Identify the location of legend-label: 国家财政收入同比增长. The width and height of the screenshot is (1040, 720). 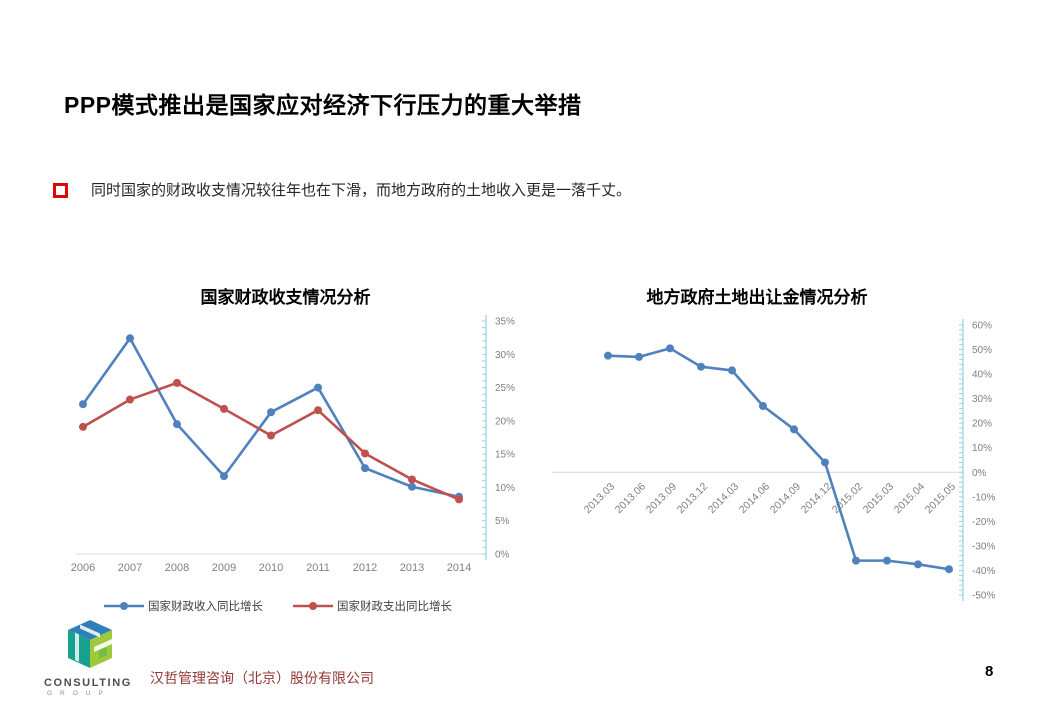
(205, 607).